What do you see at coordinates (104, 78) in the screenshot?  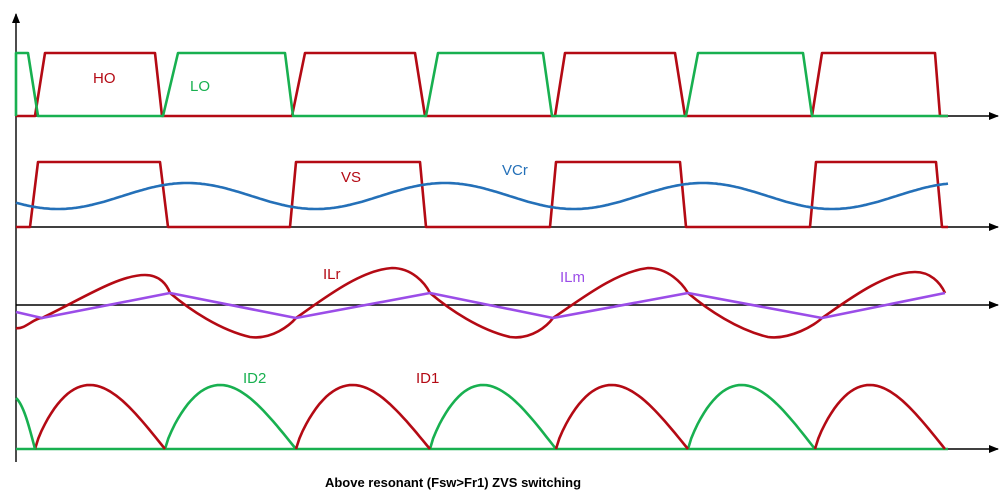 I see `ho-label: HO` at bounding box center [104, 78].